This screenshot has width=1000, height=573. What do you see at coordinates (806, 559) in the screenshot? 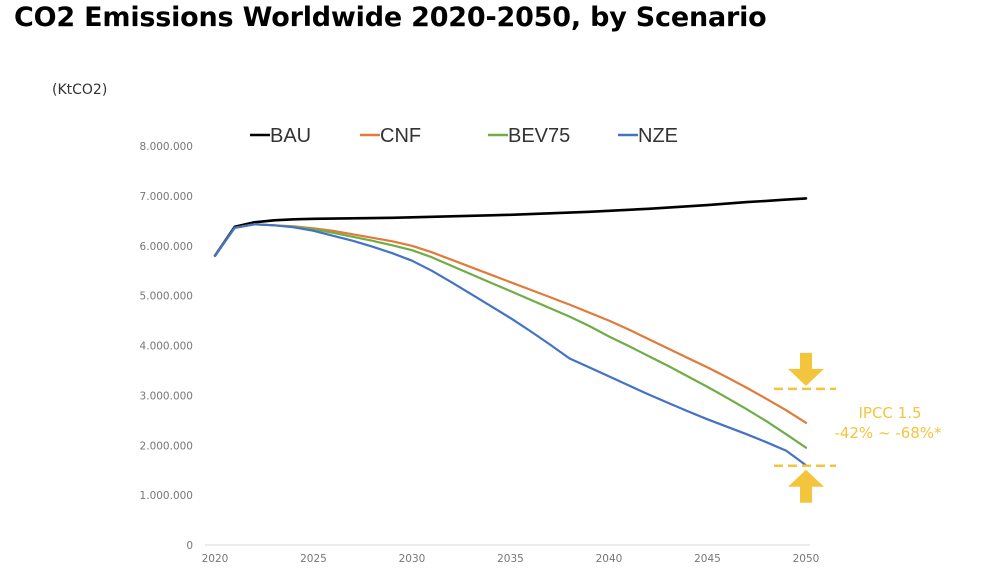
I see `x-tick-label: 2050` at bounding box center [806, 559].